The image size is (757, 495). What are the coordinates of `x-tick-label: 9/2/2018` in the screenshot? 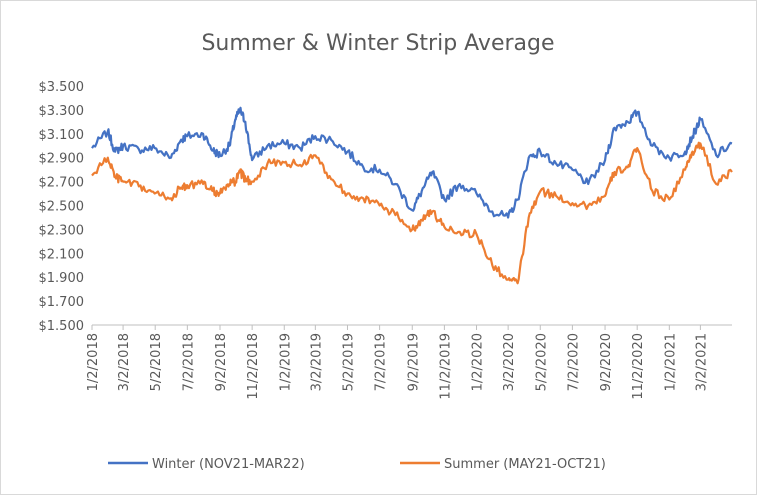 It's located at (221, 362).